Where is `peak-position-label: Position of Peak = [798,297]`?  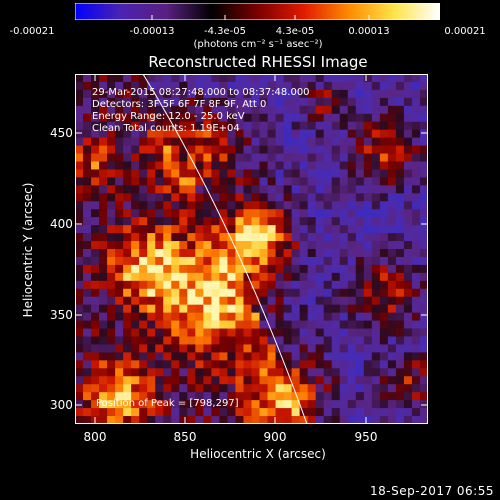
peak-position-label: Position of Peak = [798,297] is located at coordinates (167, 403).